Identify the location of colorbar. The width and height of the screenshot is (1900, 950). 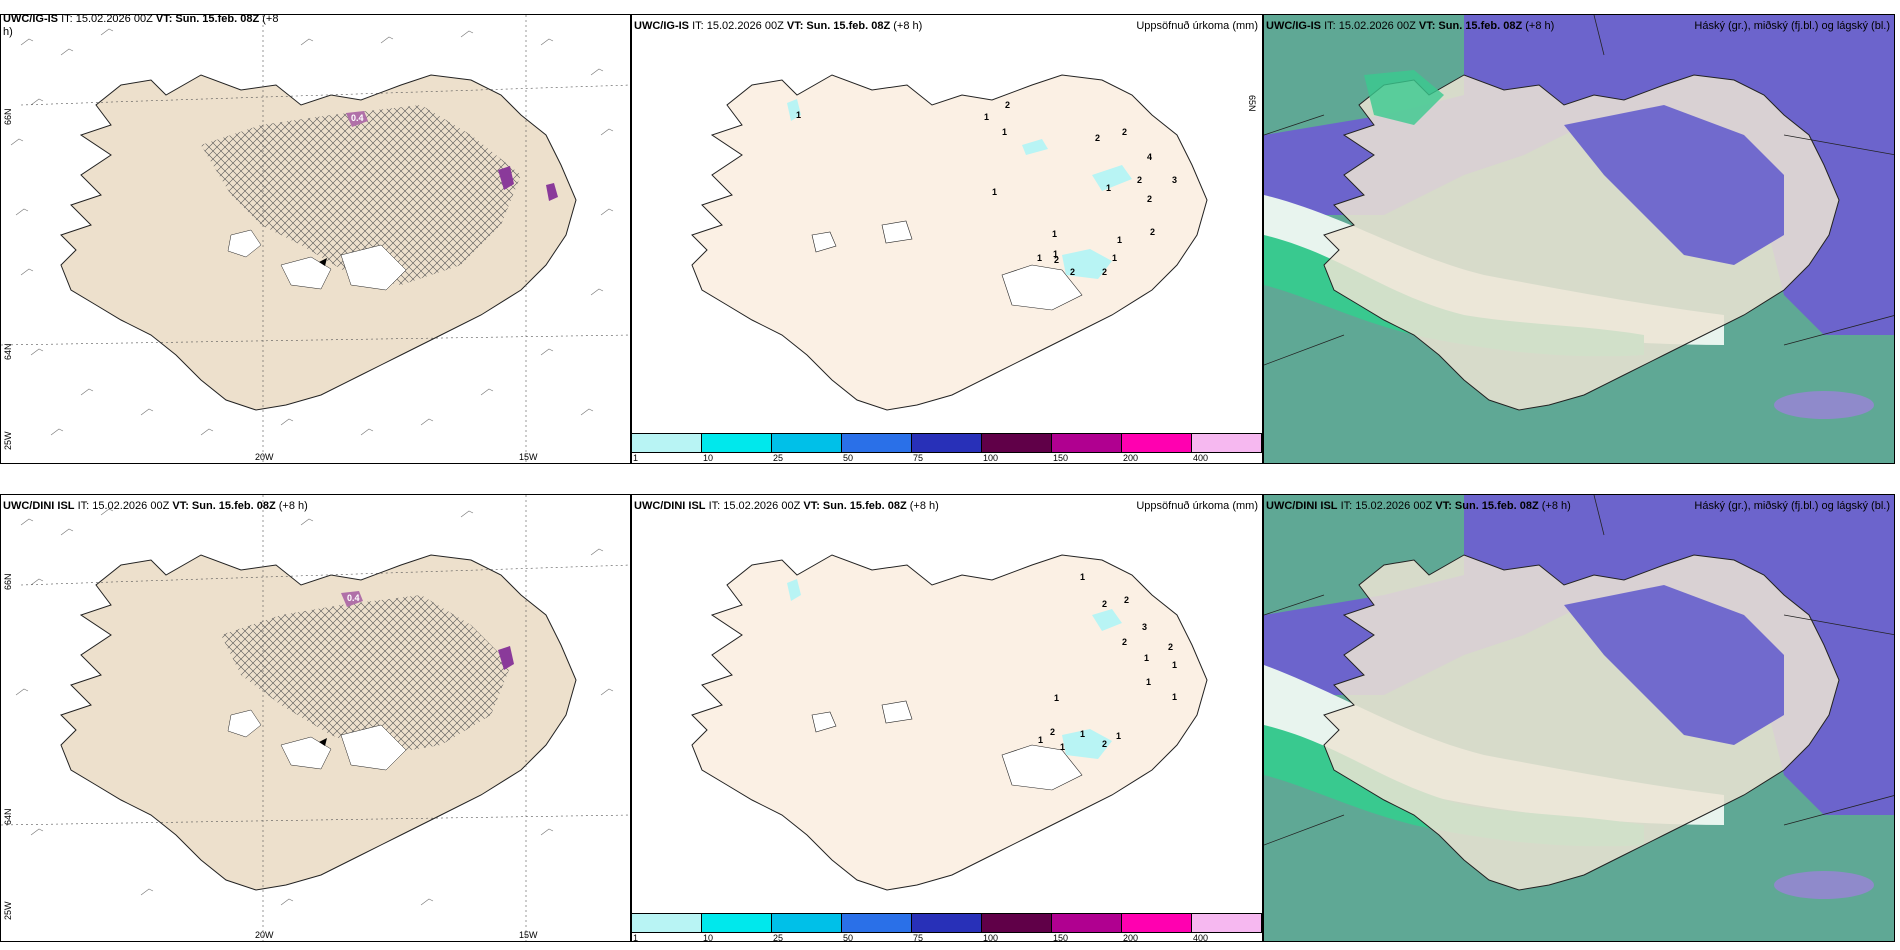
(946, 443).